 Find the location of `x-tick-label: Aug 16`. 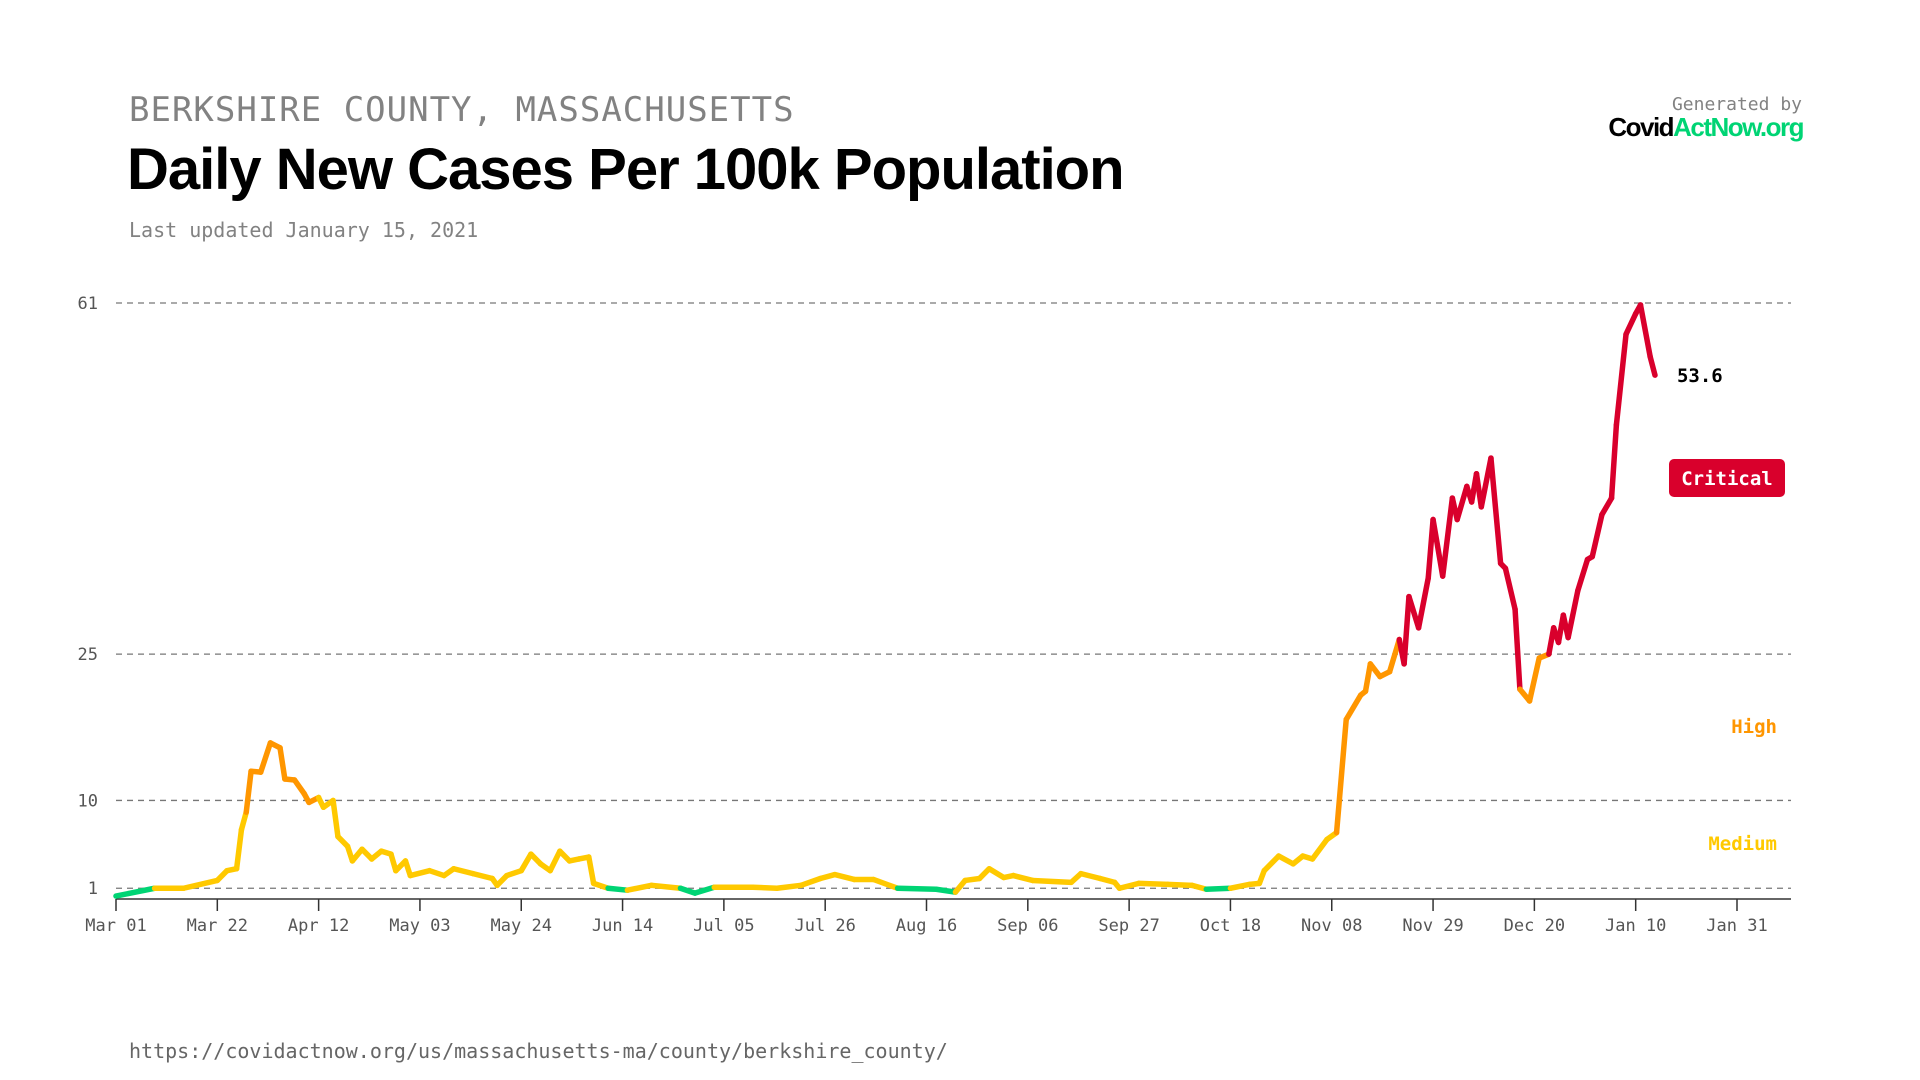

x-tick-label: Aug 16 is located at coordinates (926, 926).